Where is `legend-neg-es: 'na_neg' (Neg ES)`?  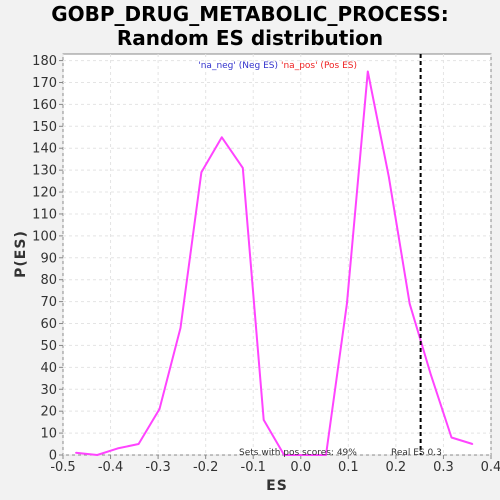 legend-neg-es: 'na_neg' (Neg ES) is located at coordinates (238, 66).